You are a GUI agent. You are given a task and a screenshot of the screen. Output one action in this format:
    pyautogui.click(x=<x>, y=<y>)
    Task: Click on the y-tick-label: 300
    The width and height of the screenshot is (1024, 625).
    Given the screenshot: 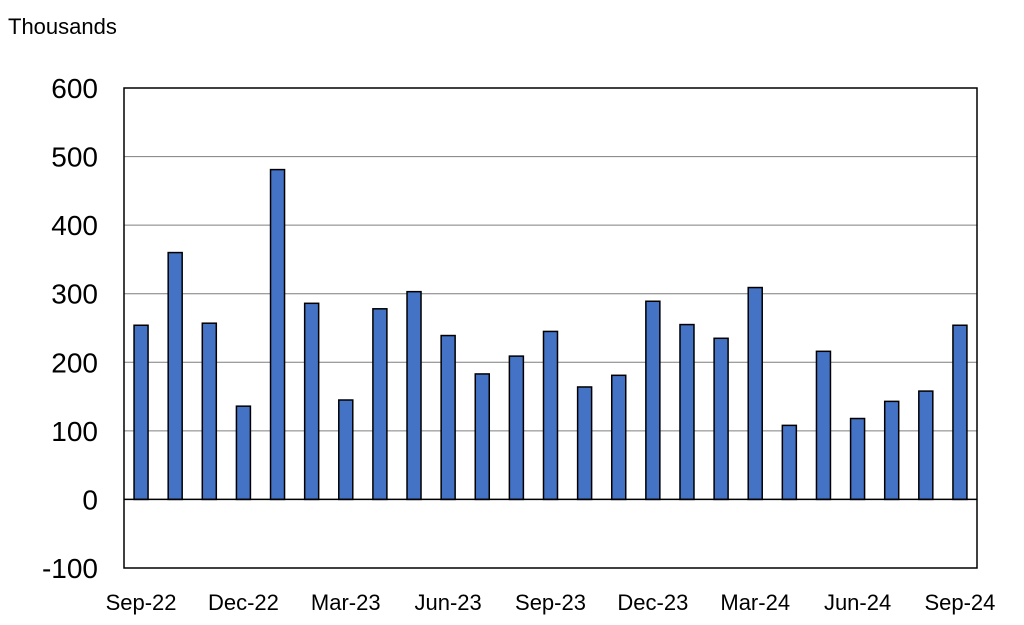 What is the action you would take?
    pyautogui.click(x=74, y=294)
    